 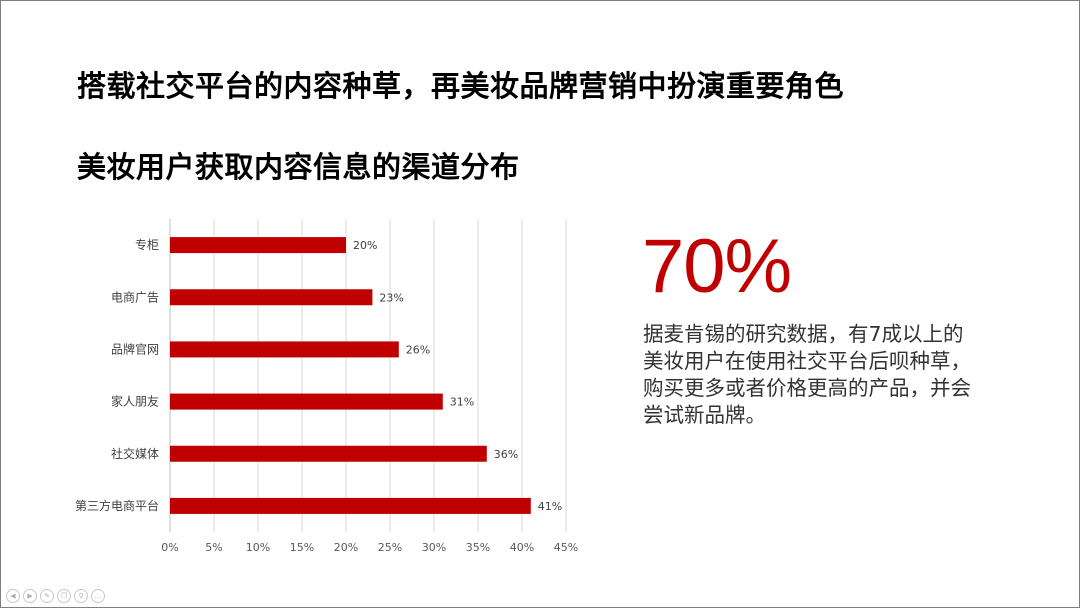 I want to click on data-label: 23%, so click(x=391, y=297).